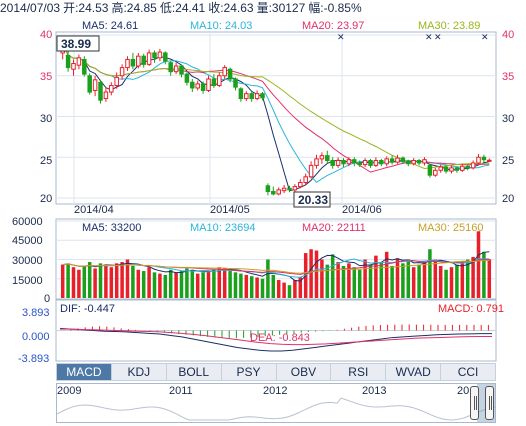  What do you see at coordinates (46, 119) in the screenshot?
I see `price-tick-left: 30` at bounding box center [46, 119].